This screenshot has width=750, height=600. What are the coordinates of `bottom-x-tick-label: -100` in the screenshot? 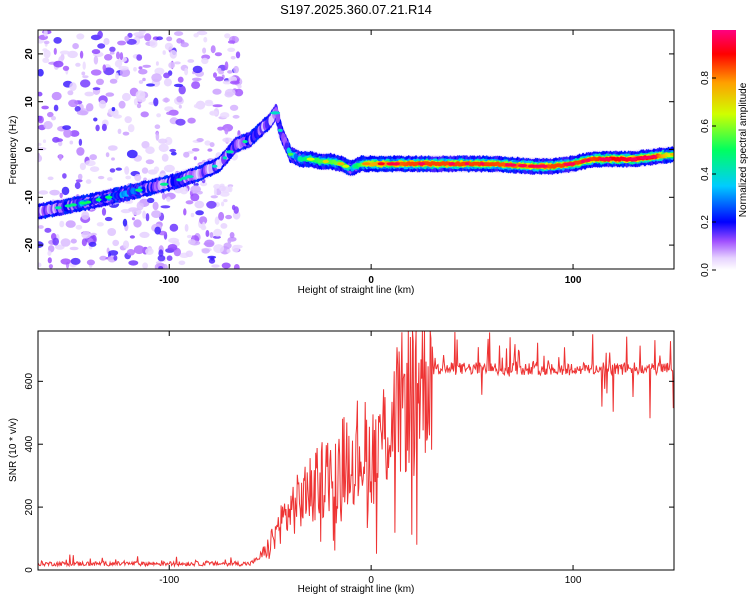 It's located at (169, 580).